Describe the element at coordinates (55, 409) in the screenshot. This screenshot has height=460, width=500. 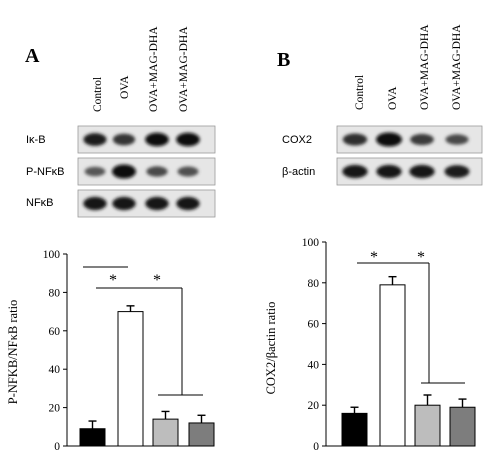
I see `y-tick-label-0-1: 20` at that location.